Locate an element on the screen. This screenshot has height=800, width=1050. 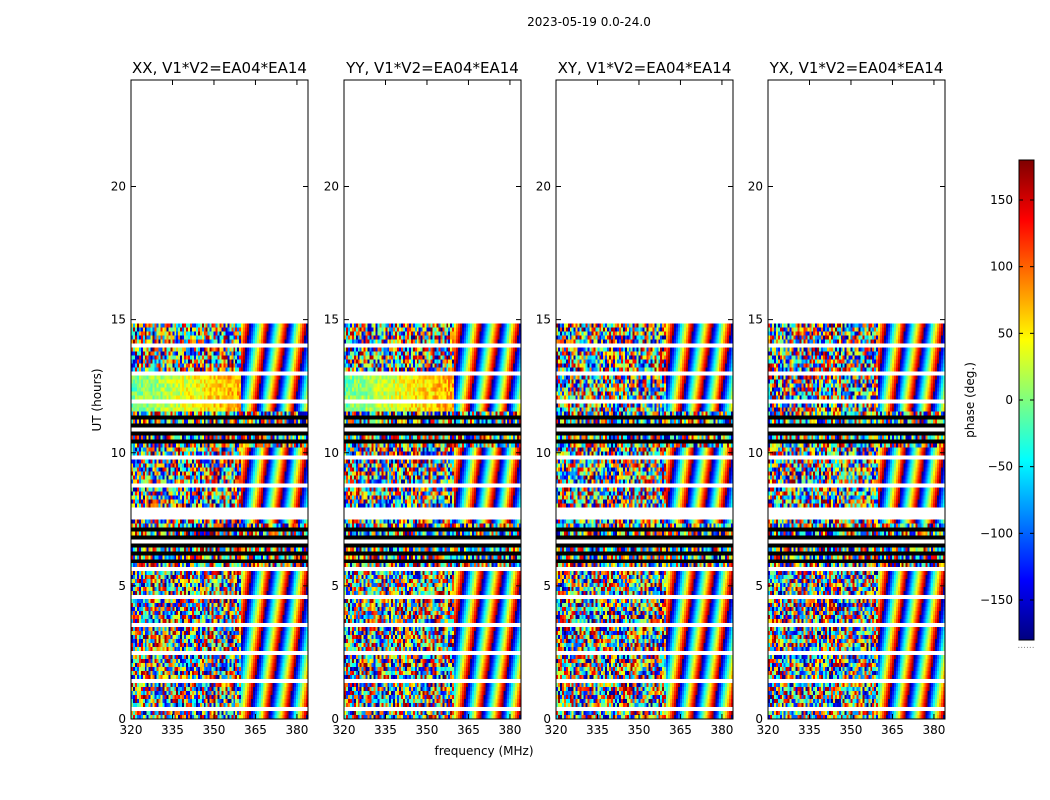
colorbar-tick-label: 0 is located at coordinates (1009, 400).